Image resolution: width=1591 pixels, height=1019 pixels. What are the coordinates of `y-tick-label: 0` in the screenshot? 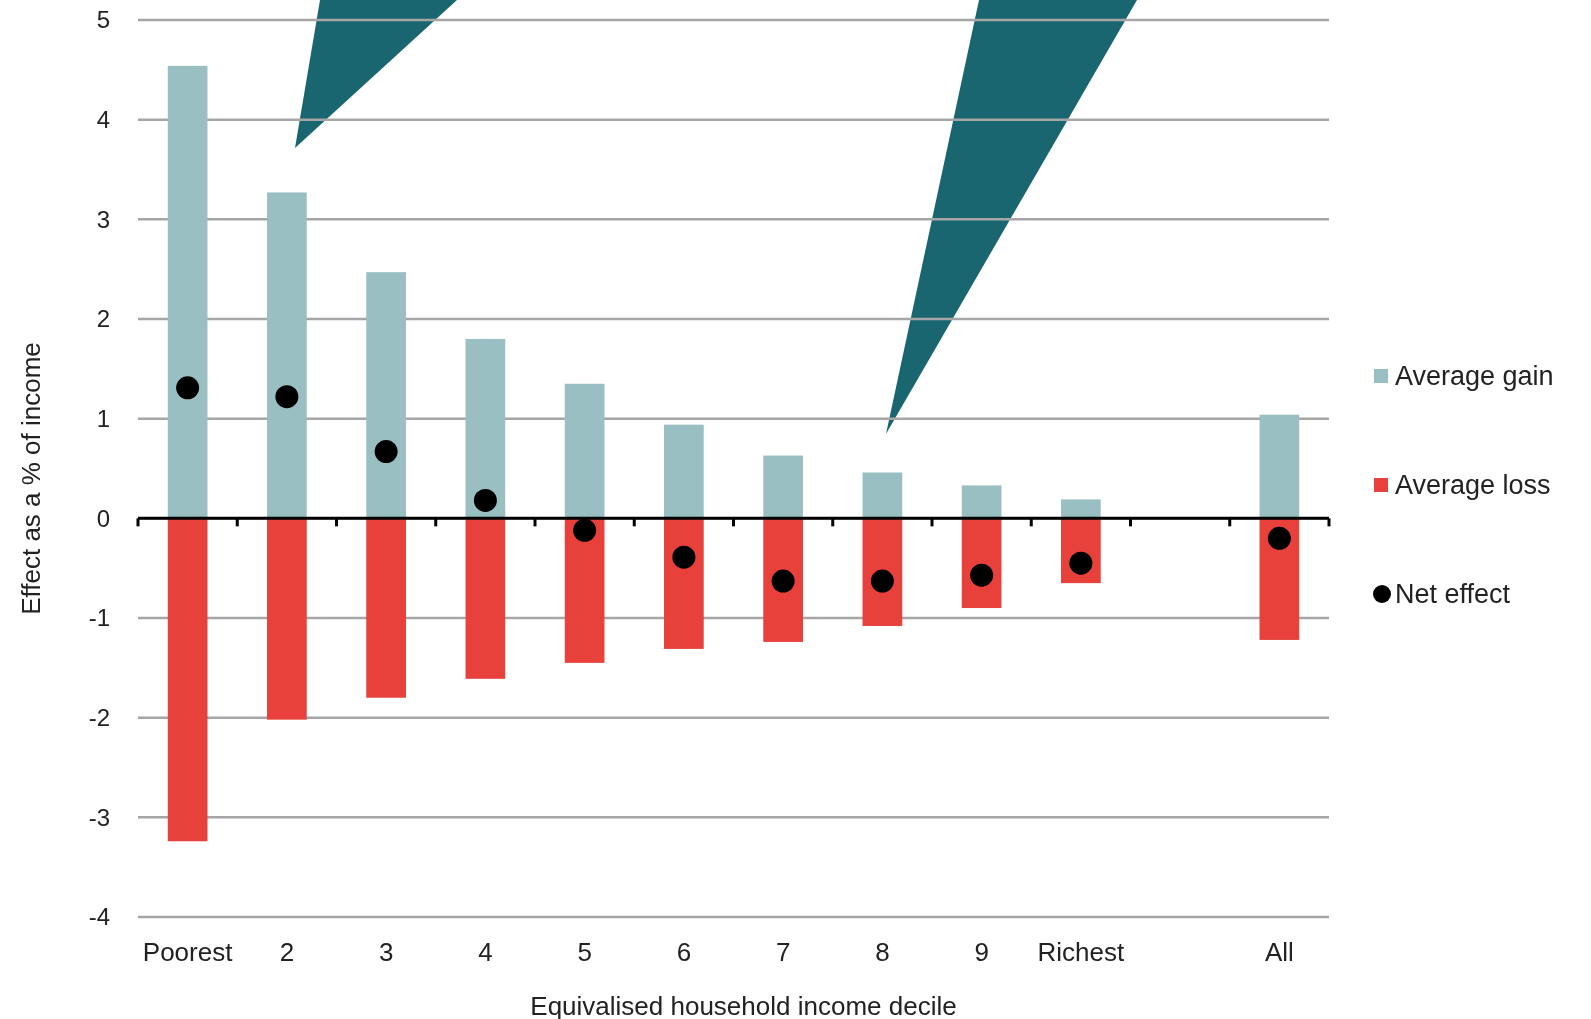 It's located at (103, 518).